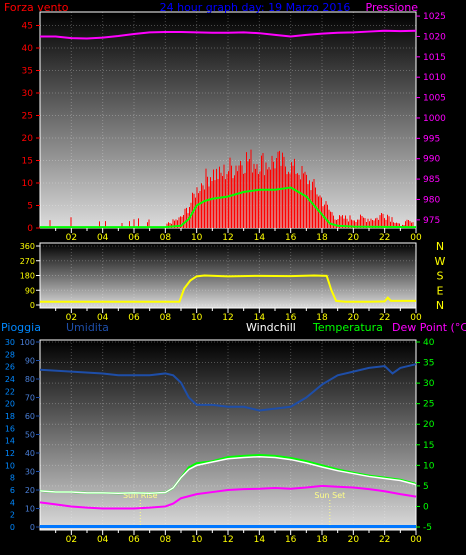 This screenshot has height=555, width=466. What do you see at coordinates (228, 526) in the screenshot?
I see `rain-bar` at bounding box center [228, 526].